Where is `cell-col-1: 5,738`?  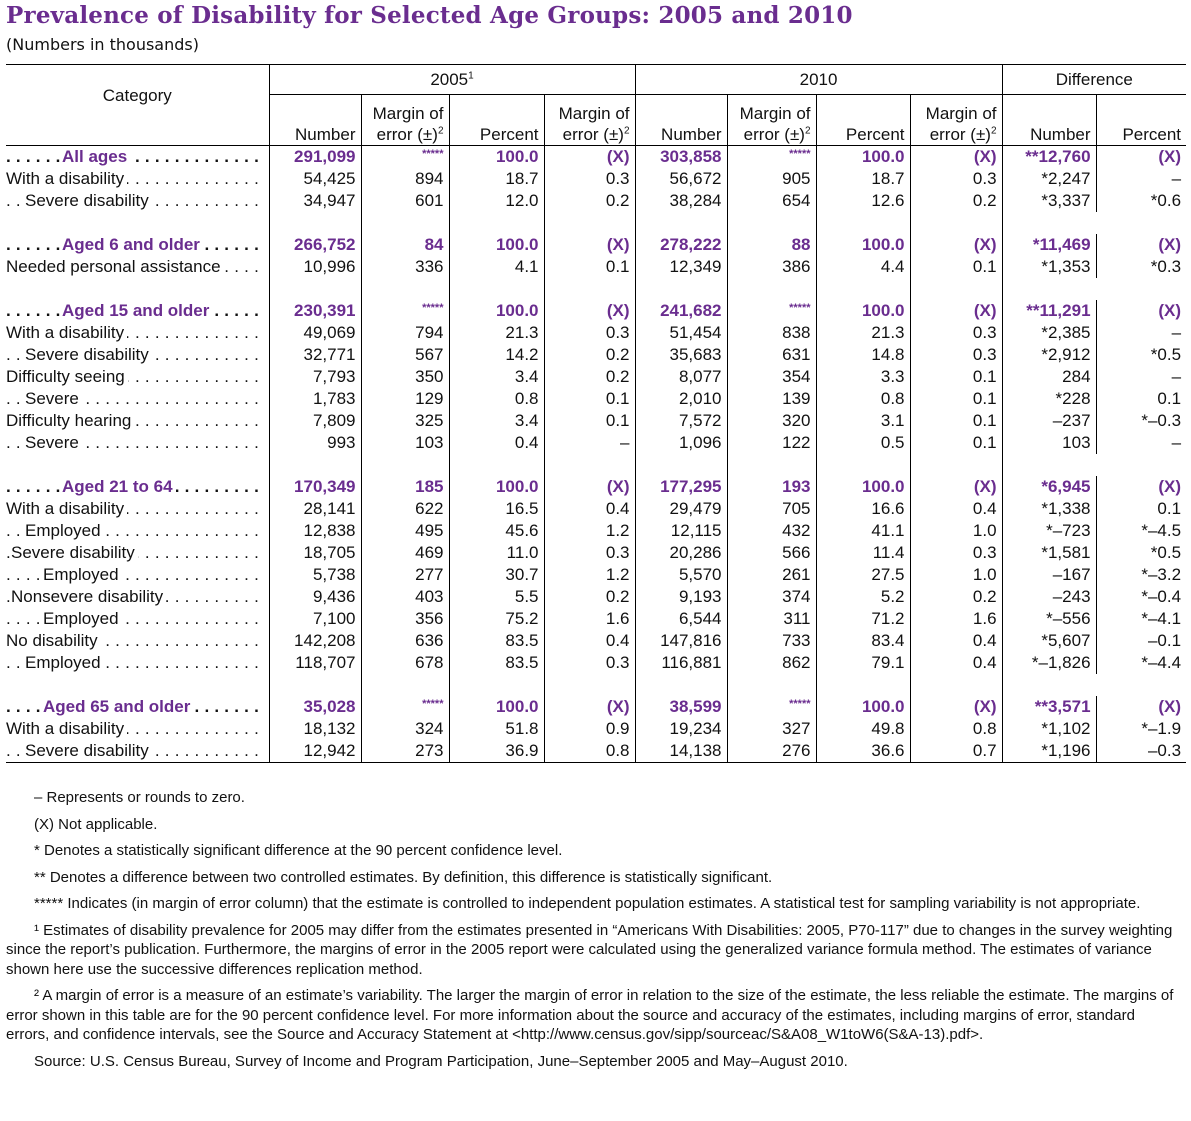
cell-col-1: 5,738 is located at coordinates (315, 575).